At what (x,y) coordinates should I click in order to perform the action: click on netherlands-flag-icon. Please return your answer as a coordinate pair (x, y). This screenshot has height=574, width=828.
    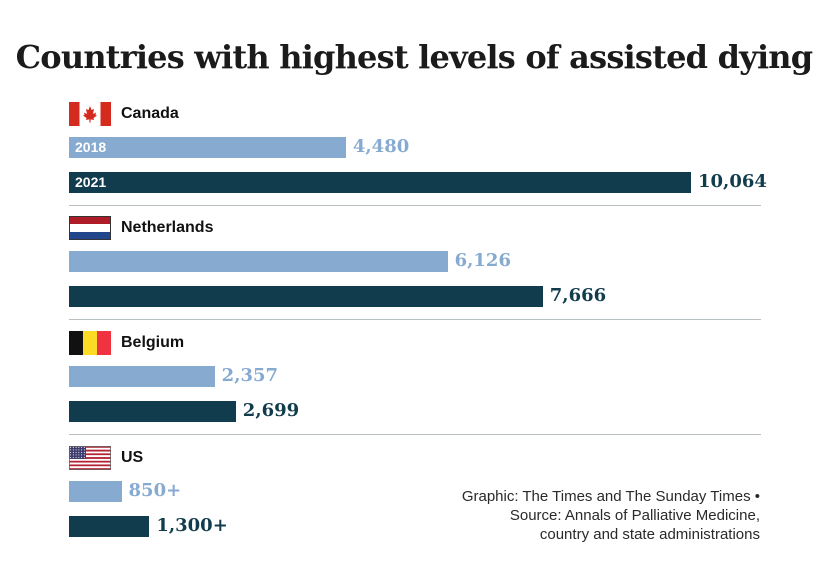
    Looking at the image, I should click on (90, 228).